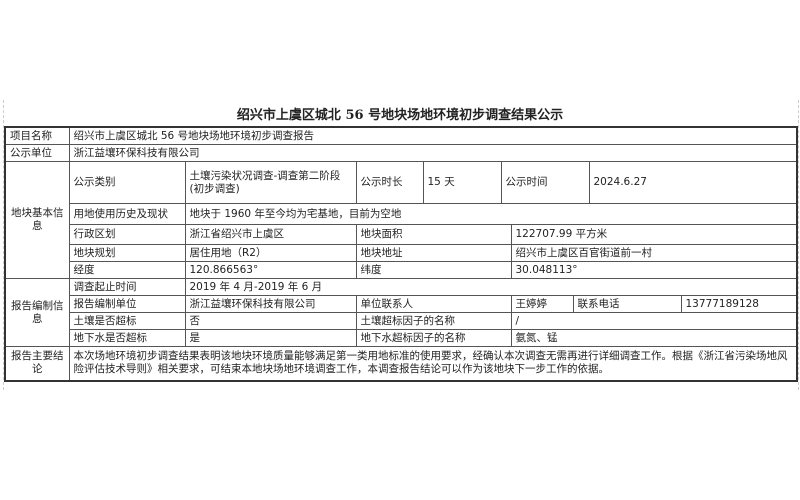 The image size is (800, 500). What do you see at coordinates (127, 182) in the screenshot?
I see `label: 公示类别` at bounding box center [127, 182].